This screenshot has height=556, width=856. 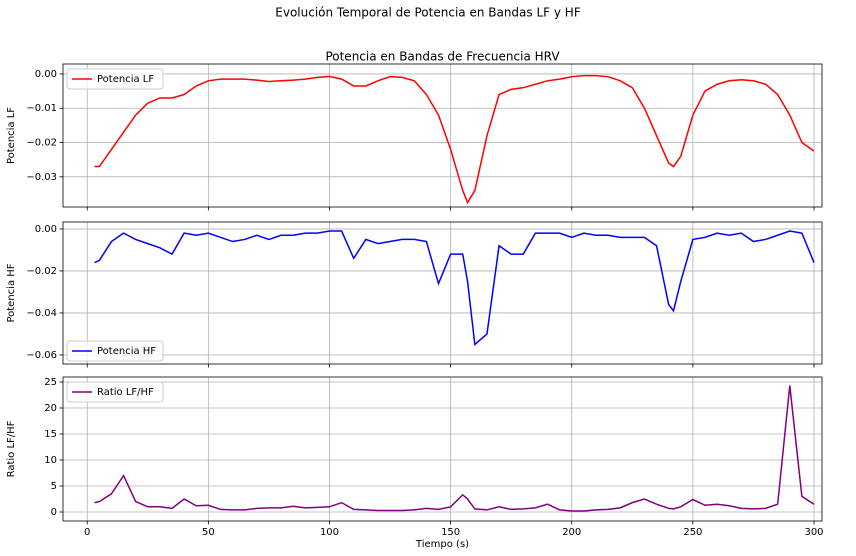 What do you see at coordinates (54, 512) in the screenshot?
I see `y-tick-label: 0` at bounding box center [54, 512].